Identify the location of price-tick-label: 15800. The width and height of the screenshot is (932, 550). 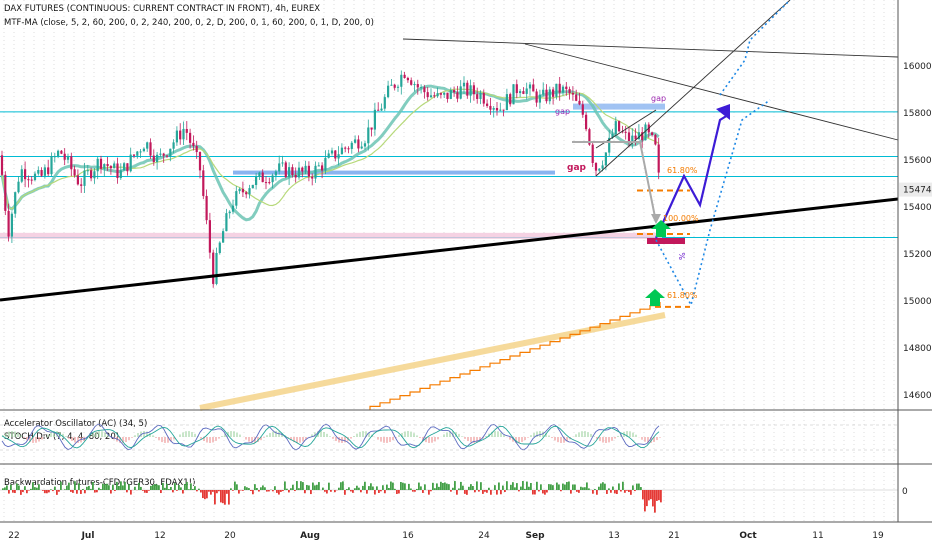
(917, 114).